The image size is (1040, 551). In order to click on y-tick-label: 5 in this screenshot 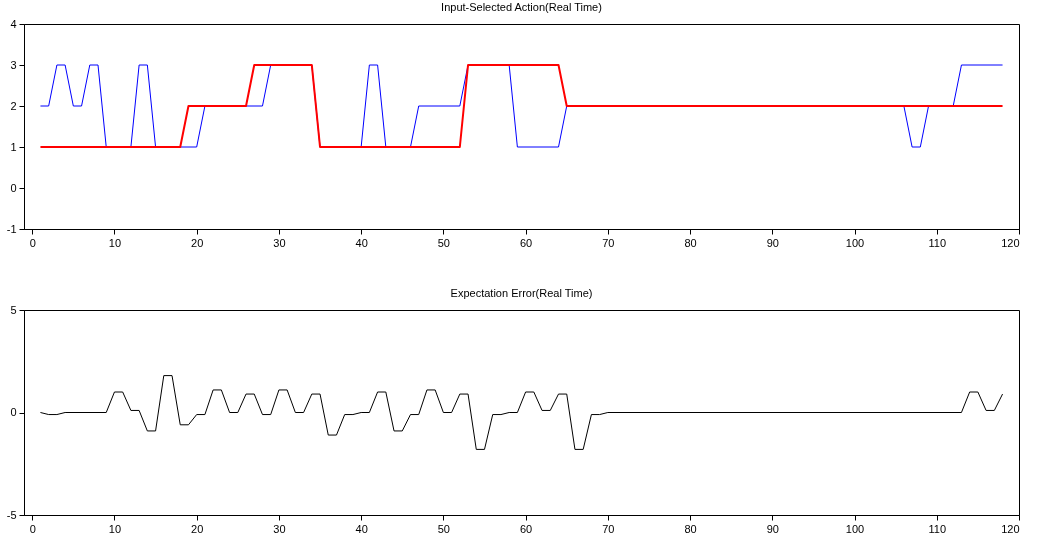, I will do `click(13, 309)`.